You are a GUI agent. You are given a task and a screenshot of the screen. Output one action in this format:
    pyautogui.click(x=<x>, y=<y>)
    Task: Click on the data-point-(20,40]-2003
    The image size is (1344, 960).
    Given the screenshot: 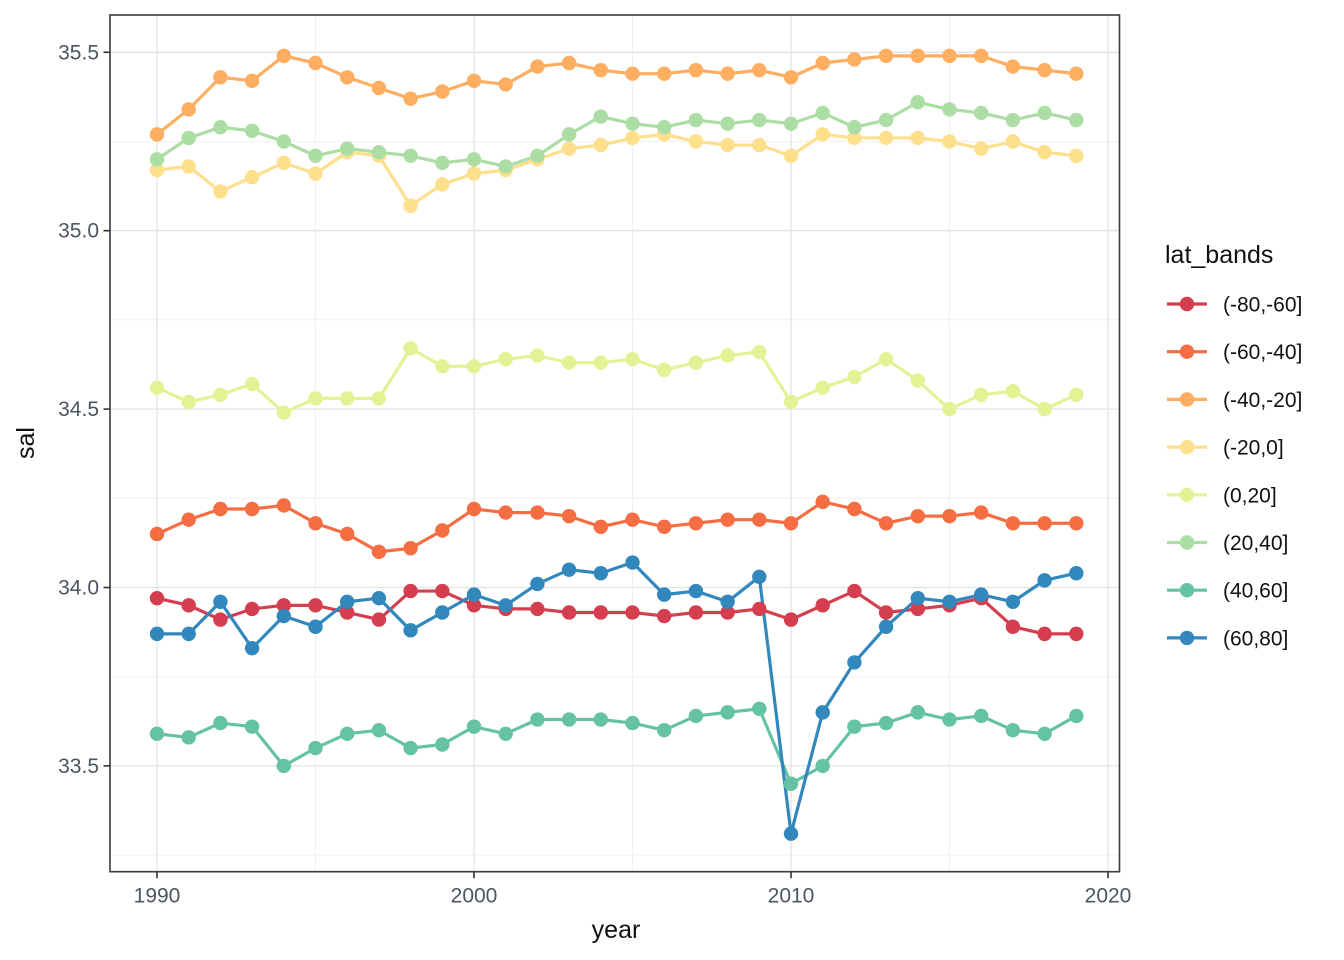 What is the action you would take?
    pyautogui.click(x=569, y=134)
    